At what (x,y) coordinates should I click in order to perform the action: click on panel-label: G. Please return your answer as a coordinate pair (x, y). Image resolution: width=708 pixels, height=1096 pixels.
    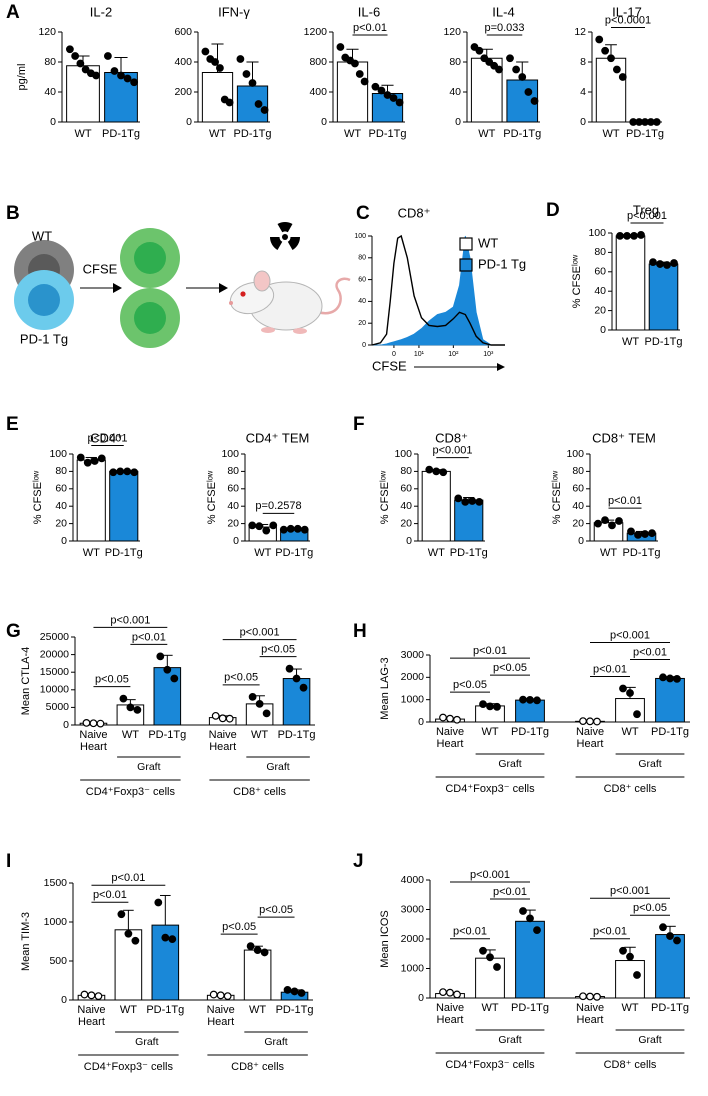
    Looking at the image, I should click on (13, 631).